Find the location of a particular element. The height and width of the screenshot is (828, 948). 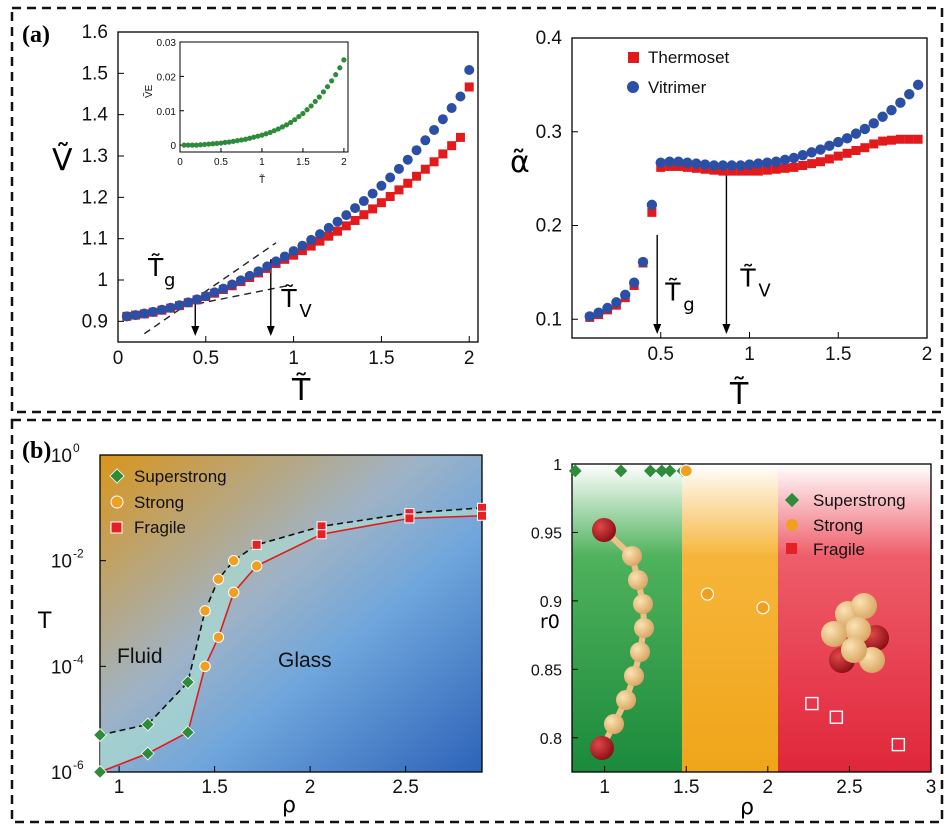

y-tick-label: 0.3 is located at coordinates (549, 132).